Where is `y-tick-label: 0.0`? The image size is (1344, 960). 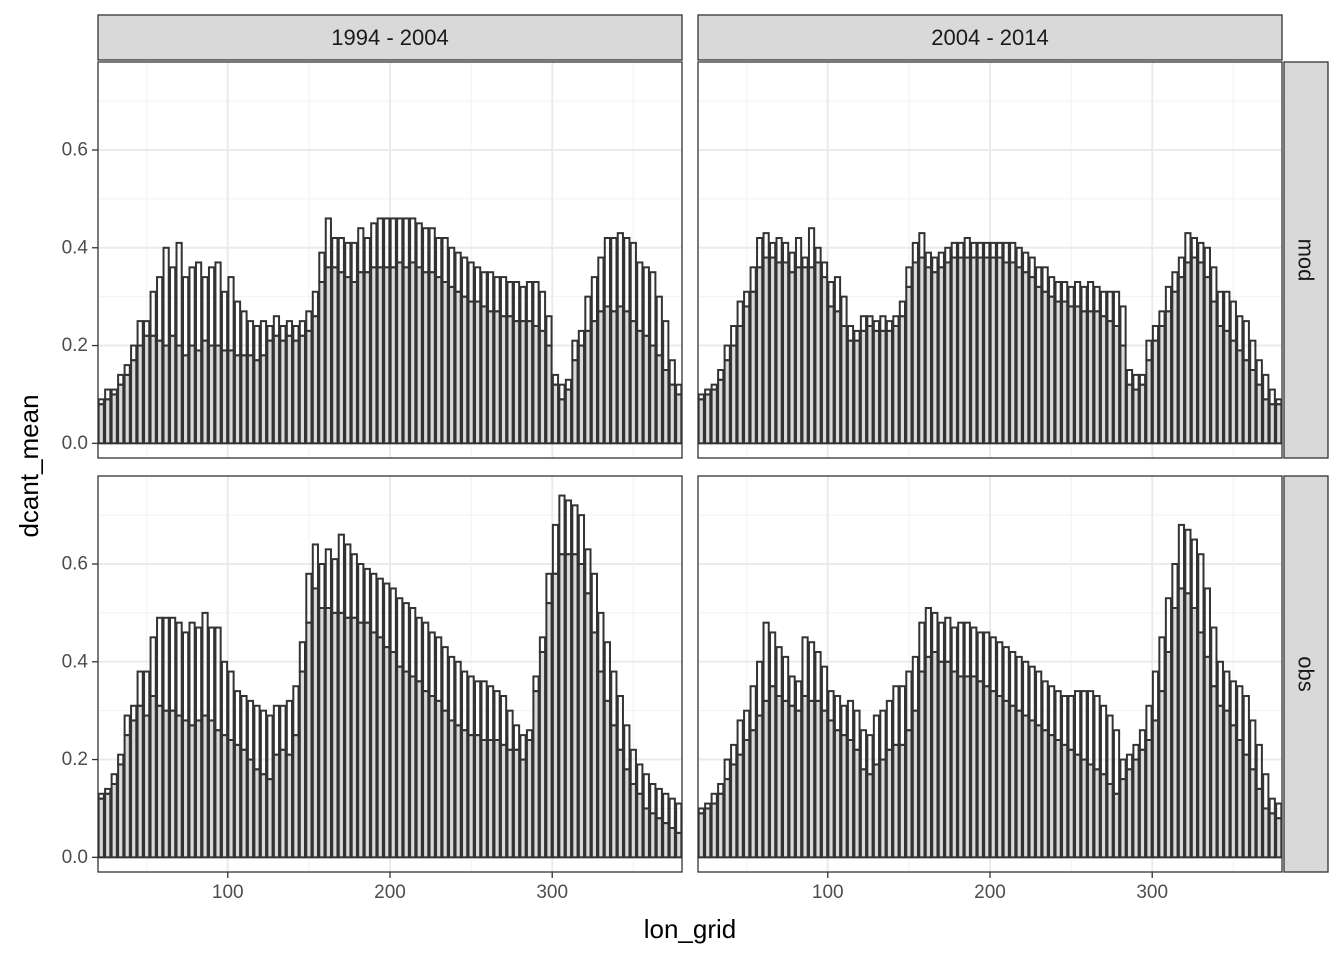 y-tick-label: 0.0 is located at coordinates (75, 857).